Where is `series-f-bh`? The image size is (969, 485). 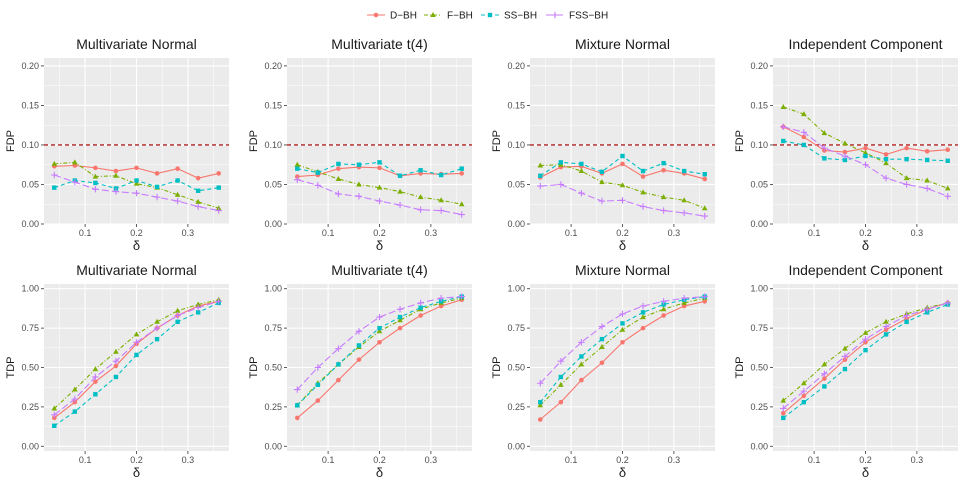
series-f-bh is located at coordinates (622, 186).